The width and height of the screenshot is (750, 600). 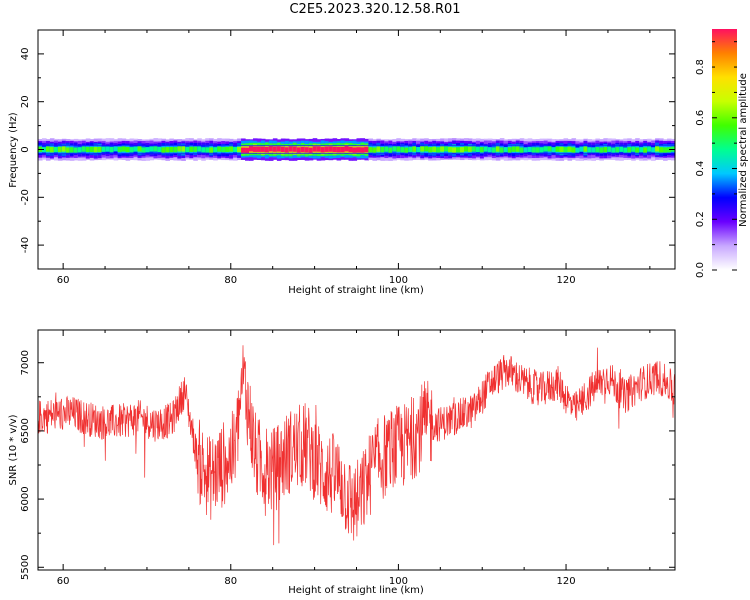 What do you see at coordinates (25, 567) in the screenshot?
I see `snr-y-tick-label: 5500` at bounding box center [25, 567].